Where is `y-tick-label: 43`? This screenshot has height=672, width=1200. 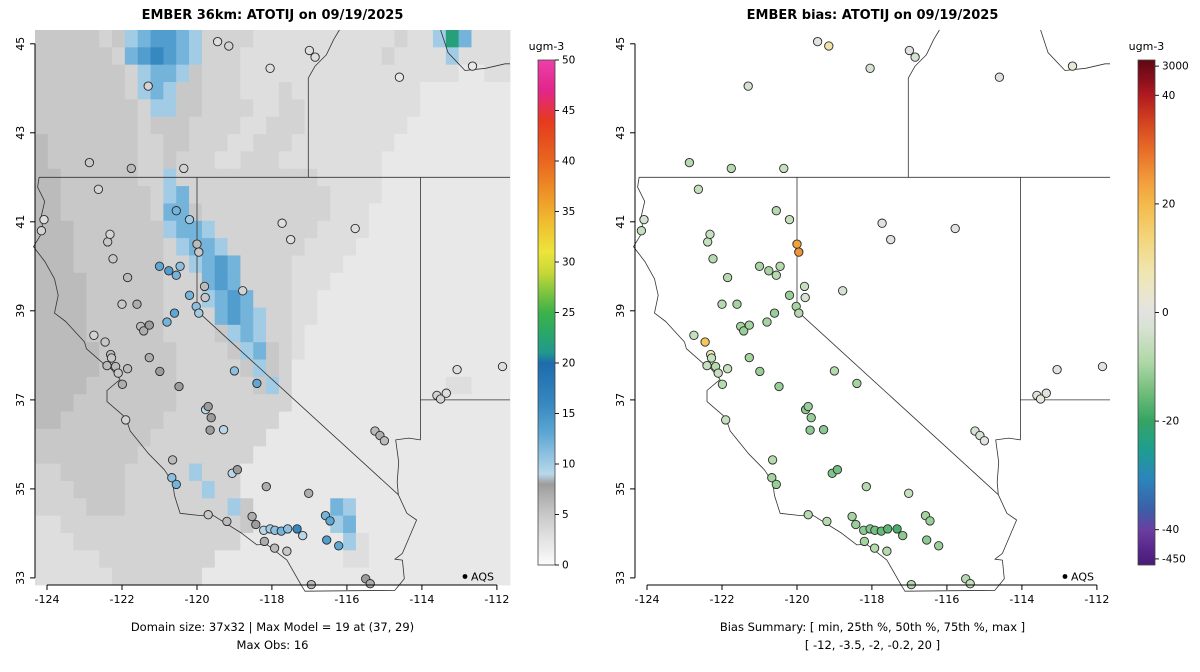 y-tick-label: 43 is located at coordinates (620, 133).